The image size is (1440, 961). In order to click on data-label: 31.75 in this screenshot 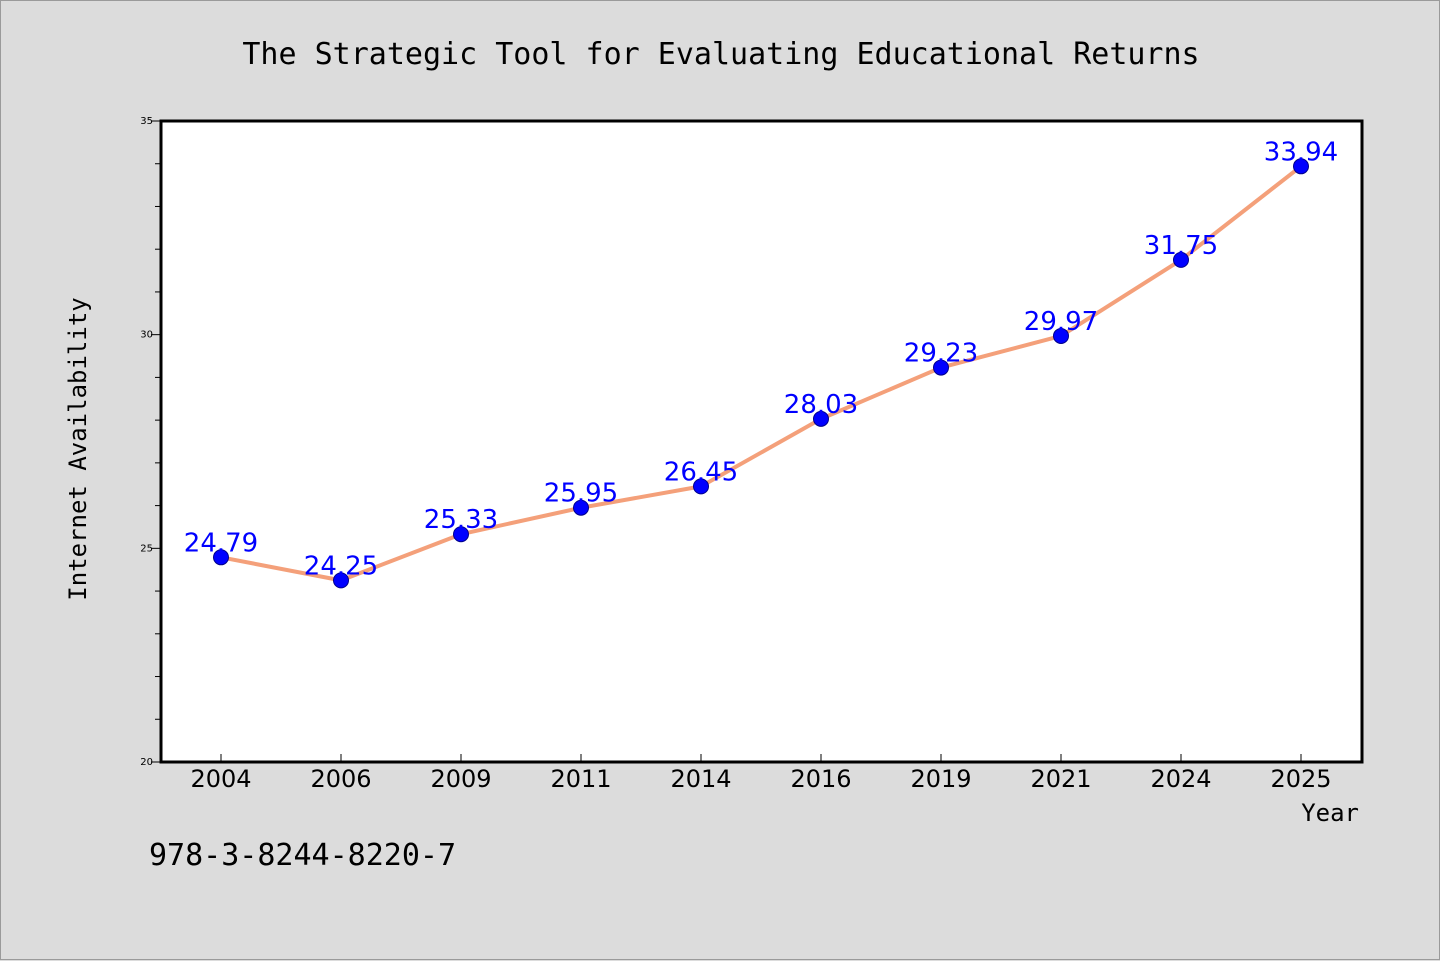, I will do `click(1181, 246)`.